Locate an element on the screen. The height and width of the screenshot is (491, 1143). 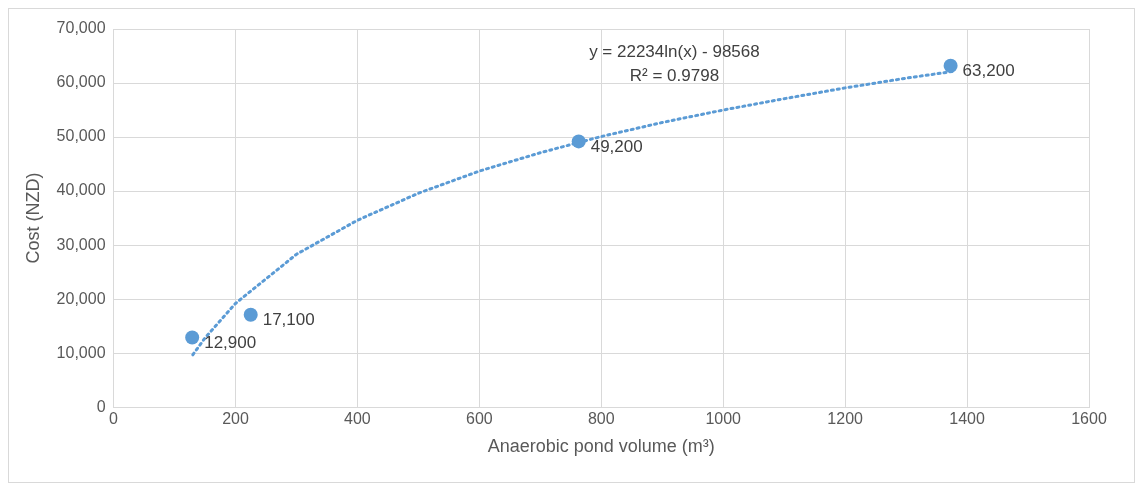
x-tick-label: 1000 is located at coordinates (723, 419).